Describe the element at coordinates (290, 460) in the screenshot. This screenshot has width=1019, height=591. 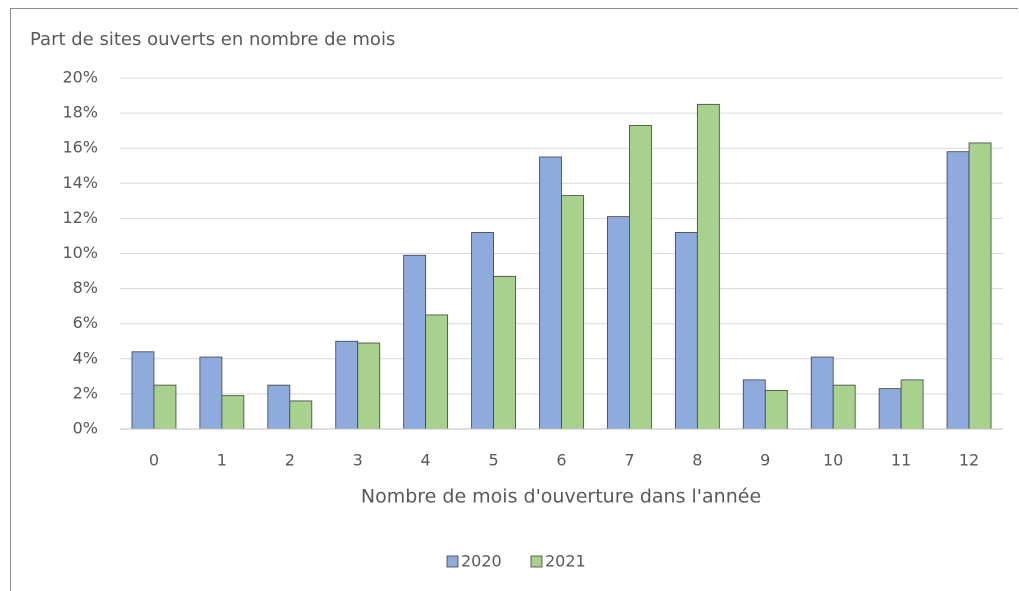
I see `x-tick-label: 2` at that location.